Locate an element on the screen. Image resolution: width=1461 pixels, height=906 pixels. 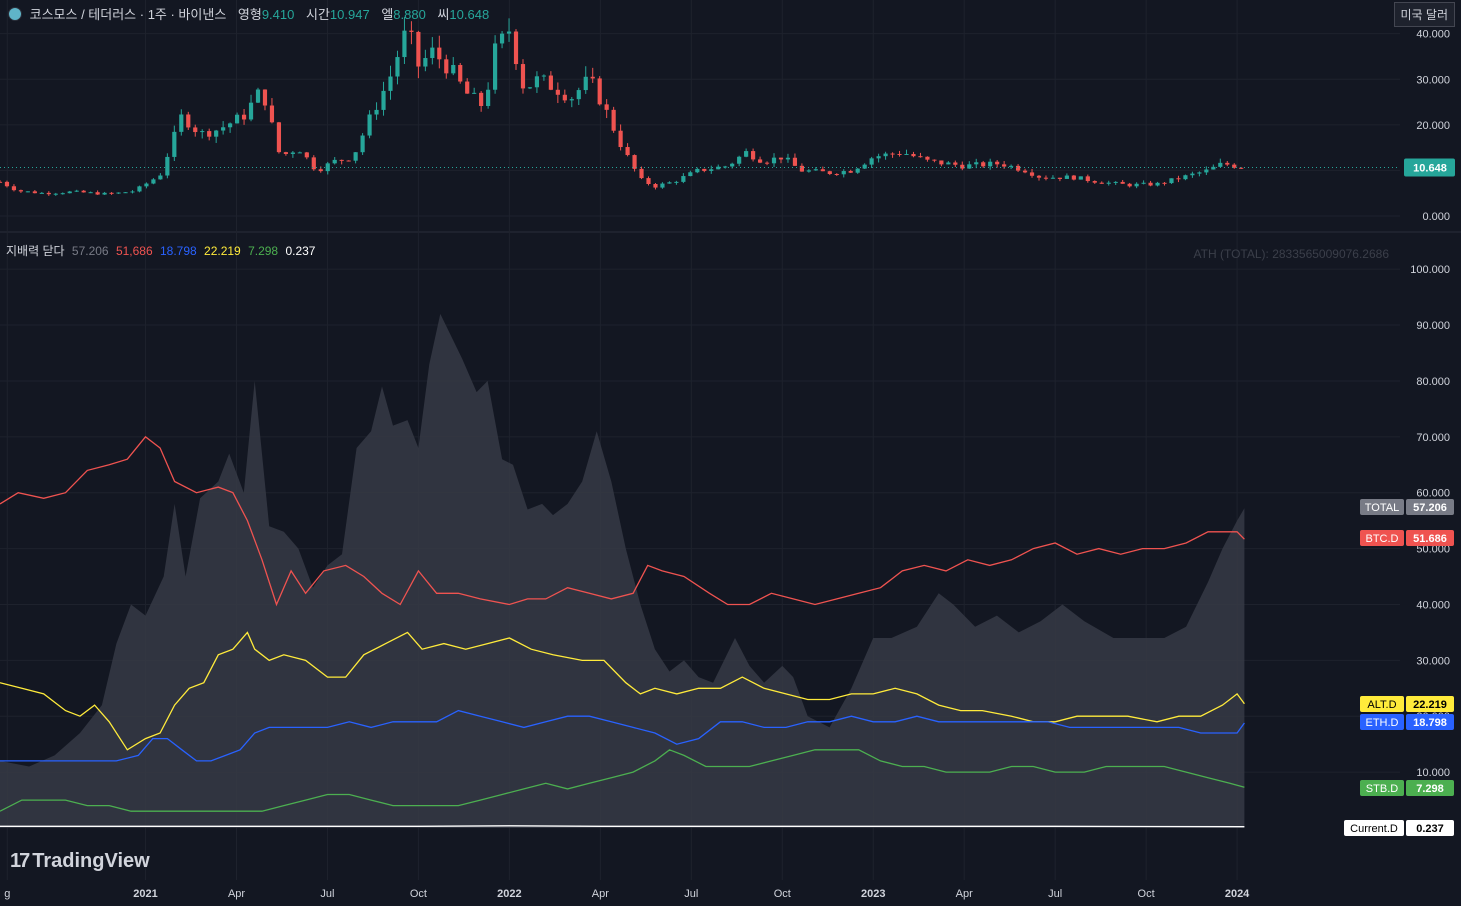
high-value: 10.947 is located at coordinates (349, 14).